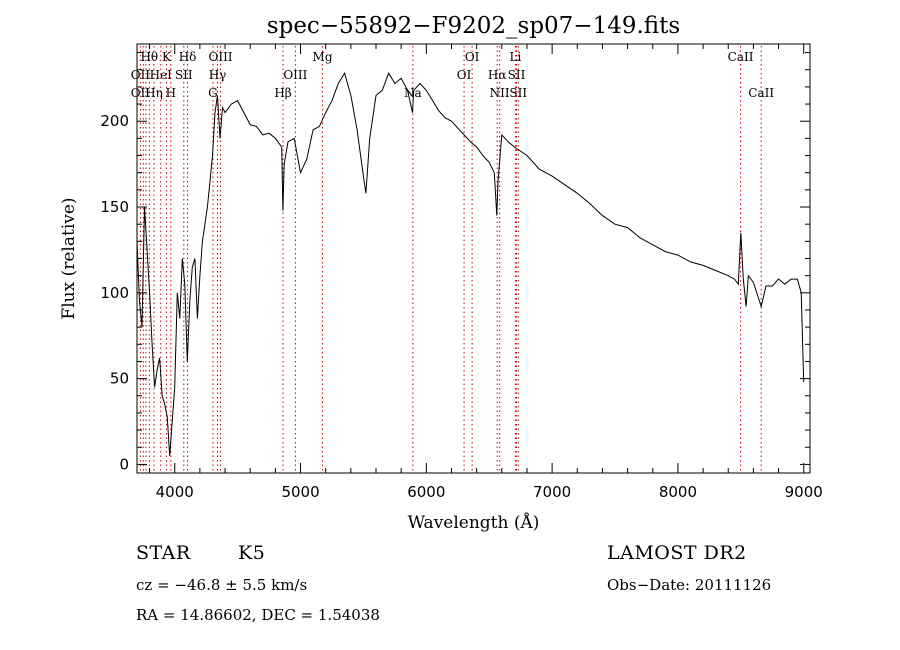  I want to click on x-tick-label: 5000, so click(300, 492).